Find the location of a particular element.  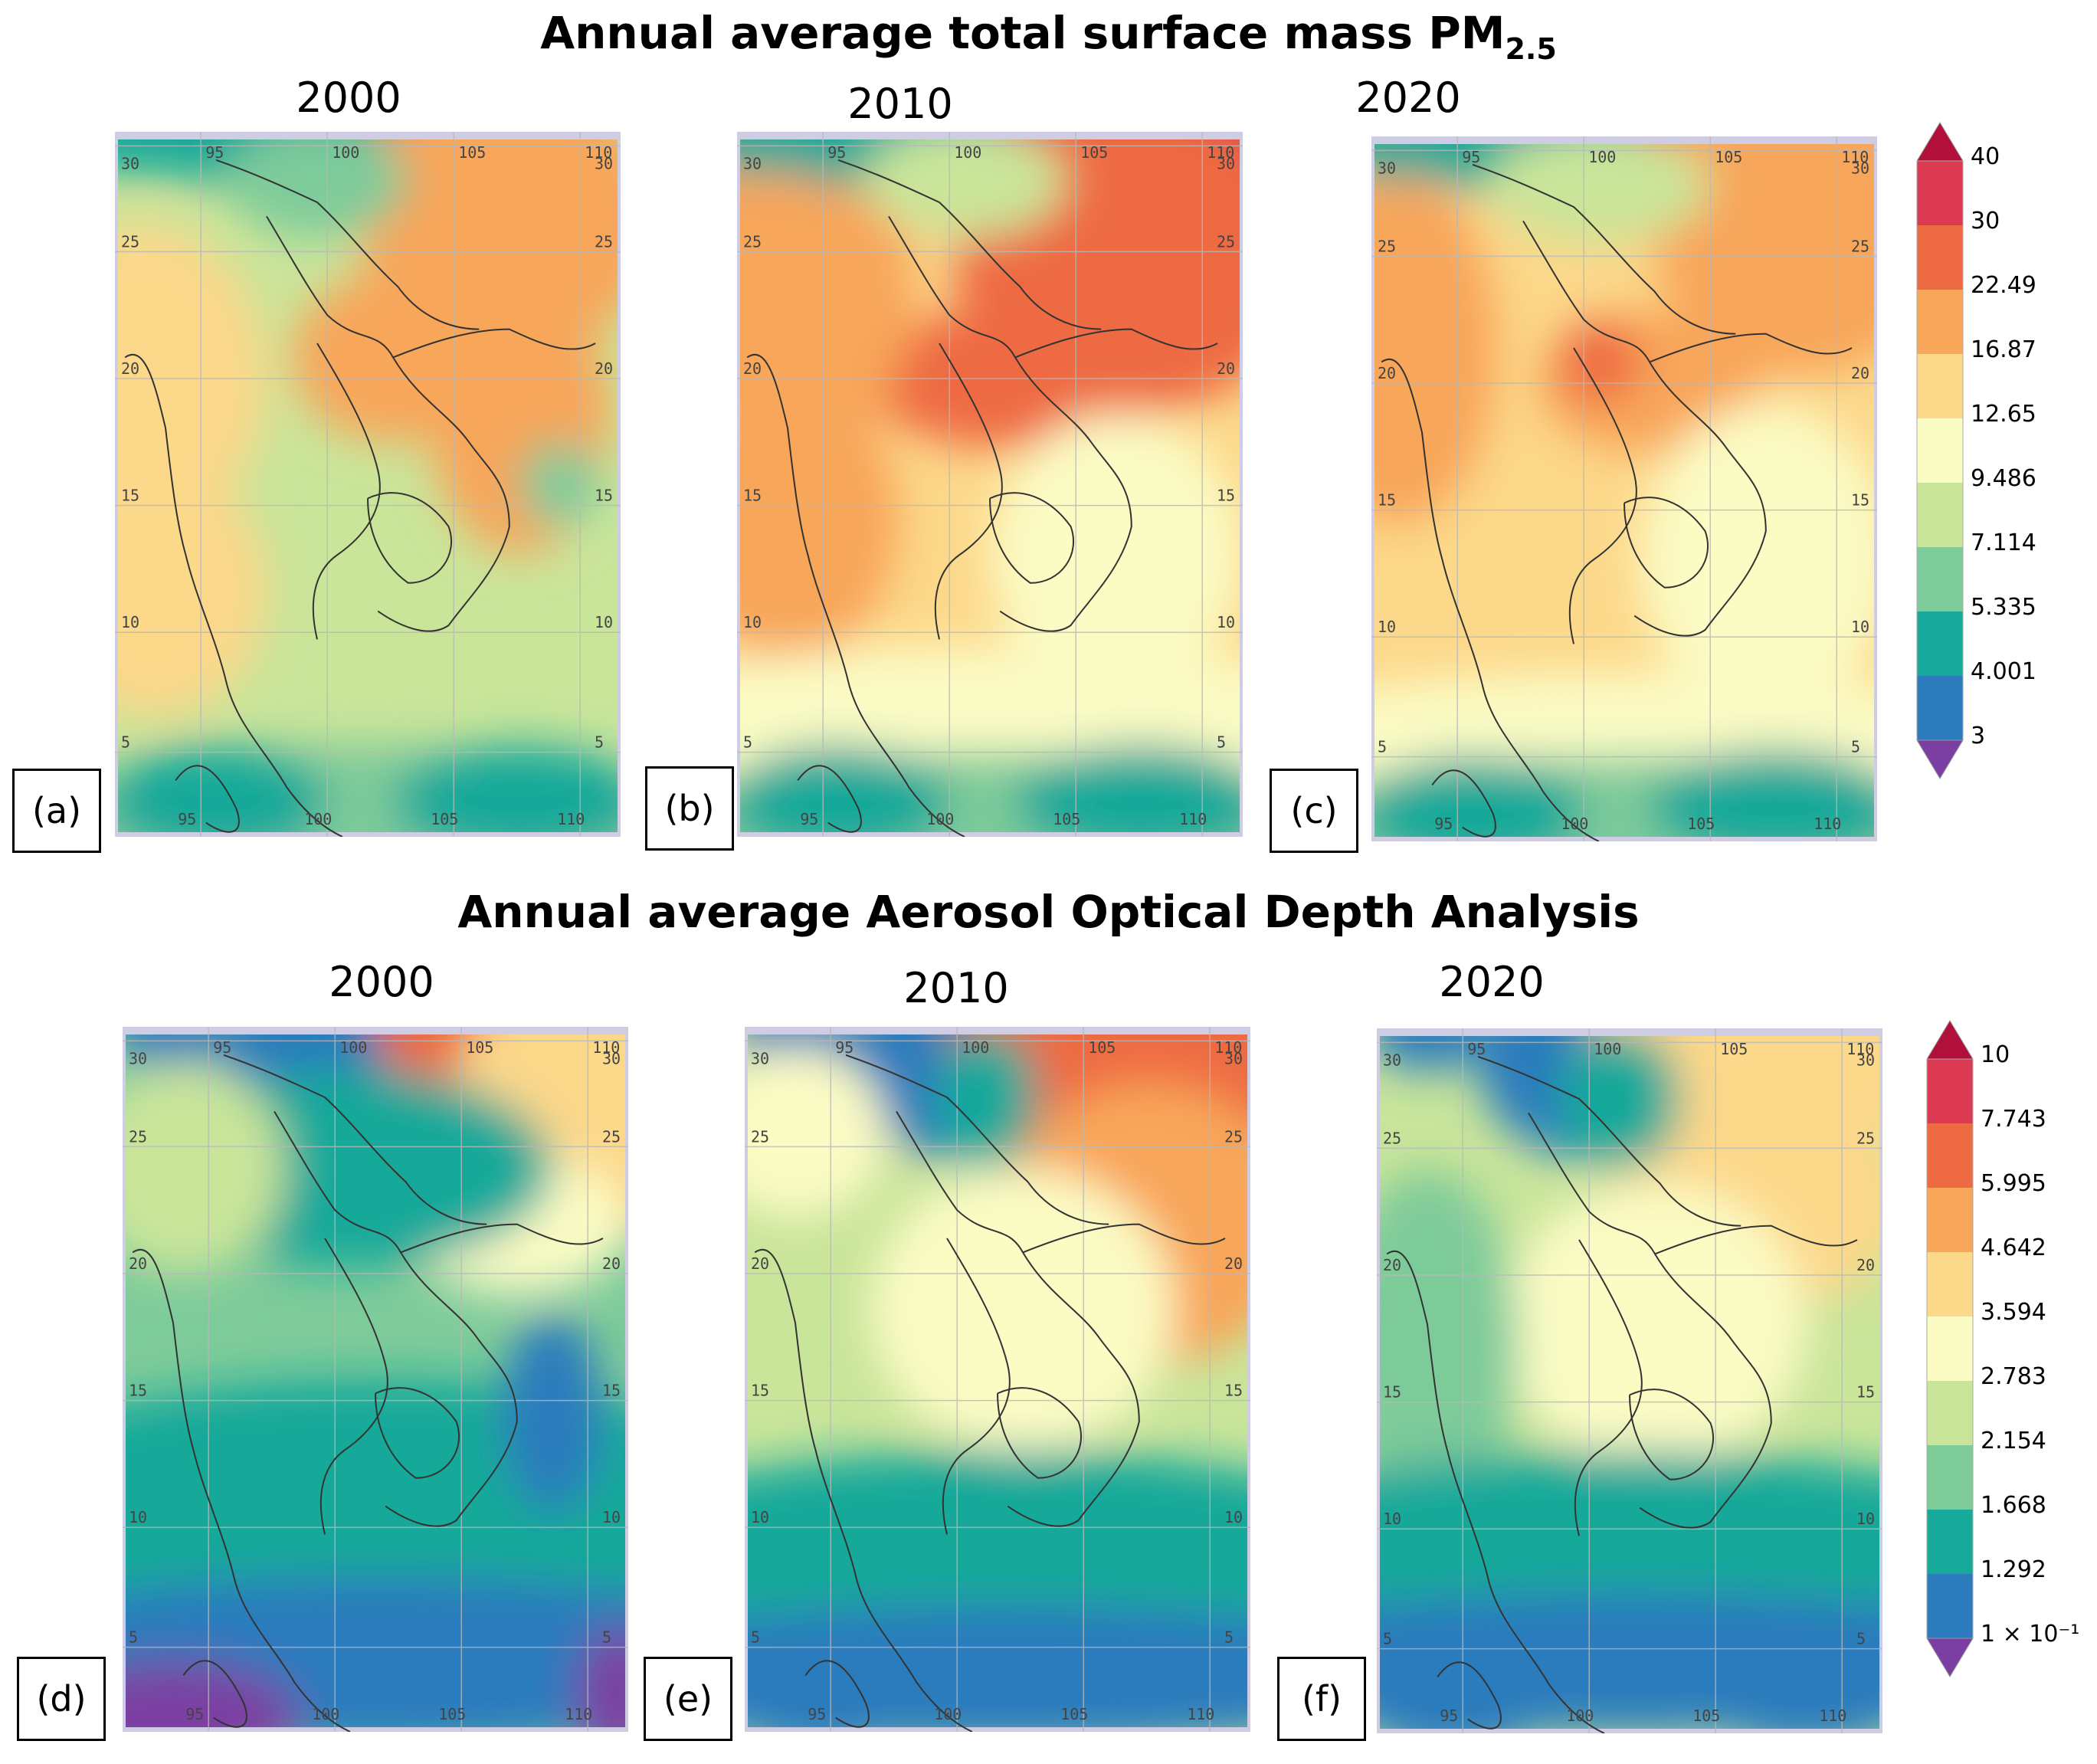

colorbar-svg is located at coordinates (1940, 450).